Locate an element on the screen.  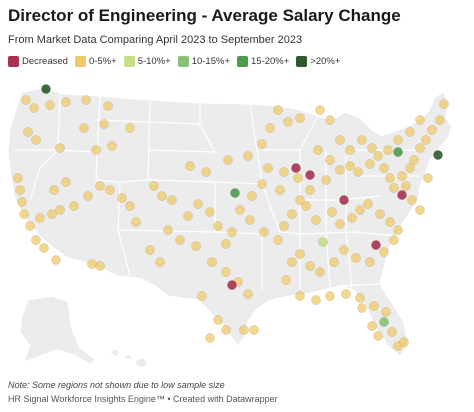
legend-swatch-decreased is located at coordinates (13, 61).